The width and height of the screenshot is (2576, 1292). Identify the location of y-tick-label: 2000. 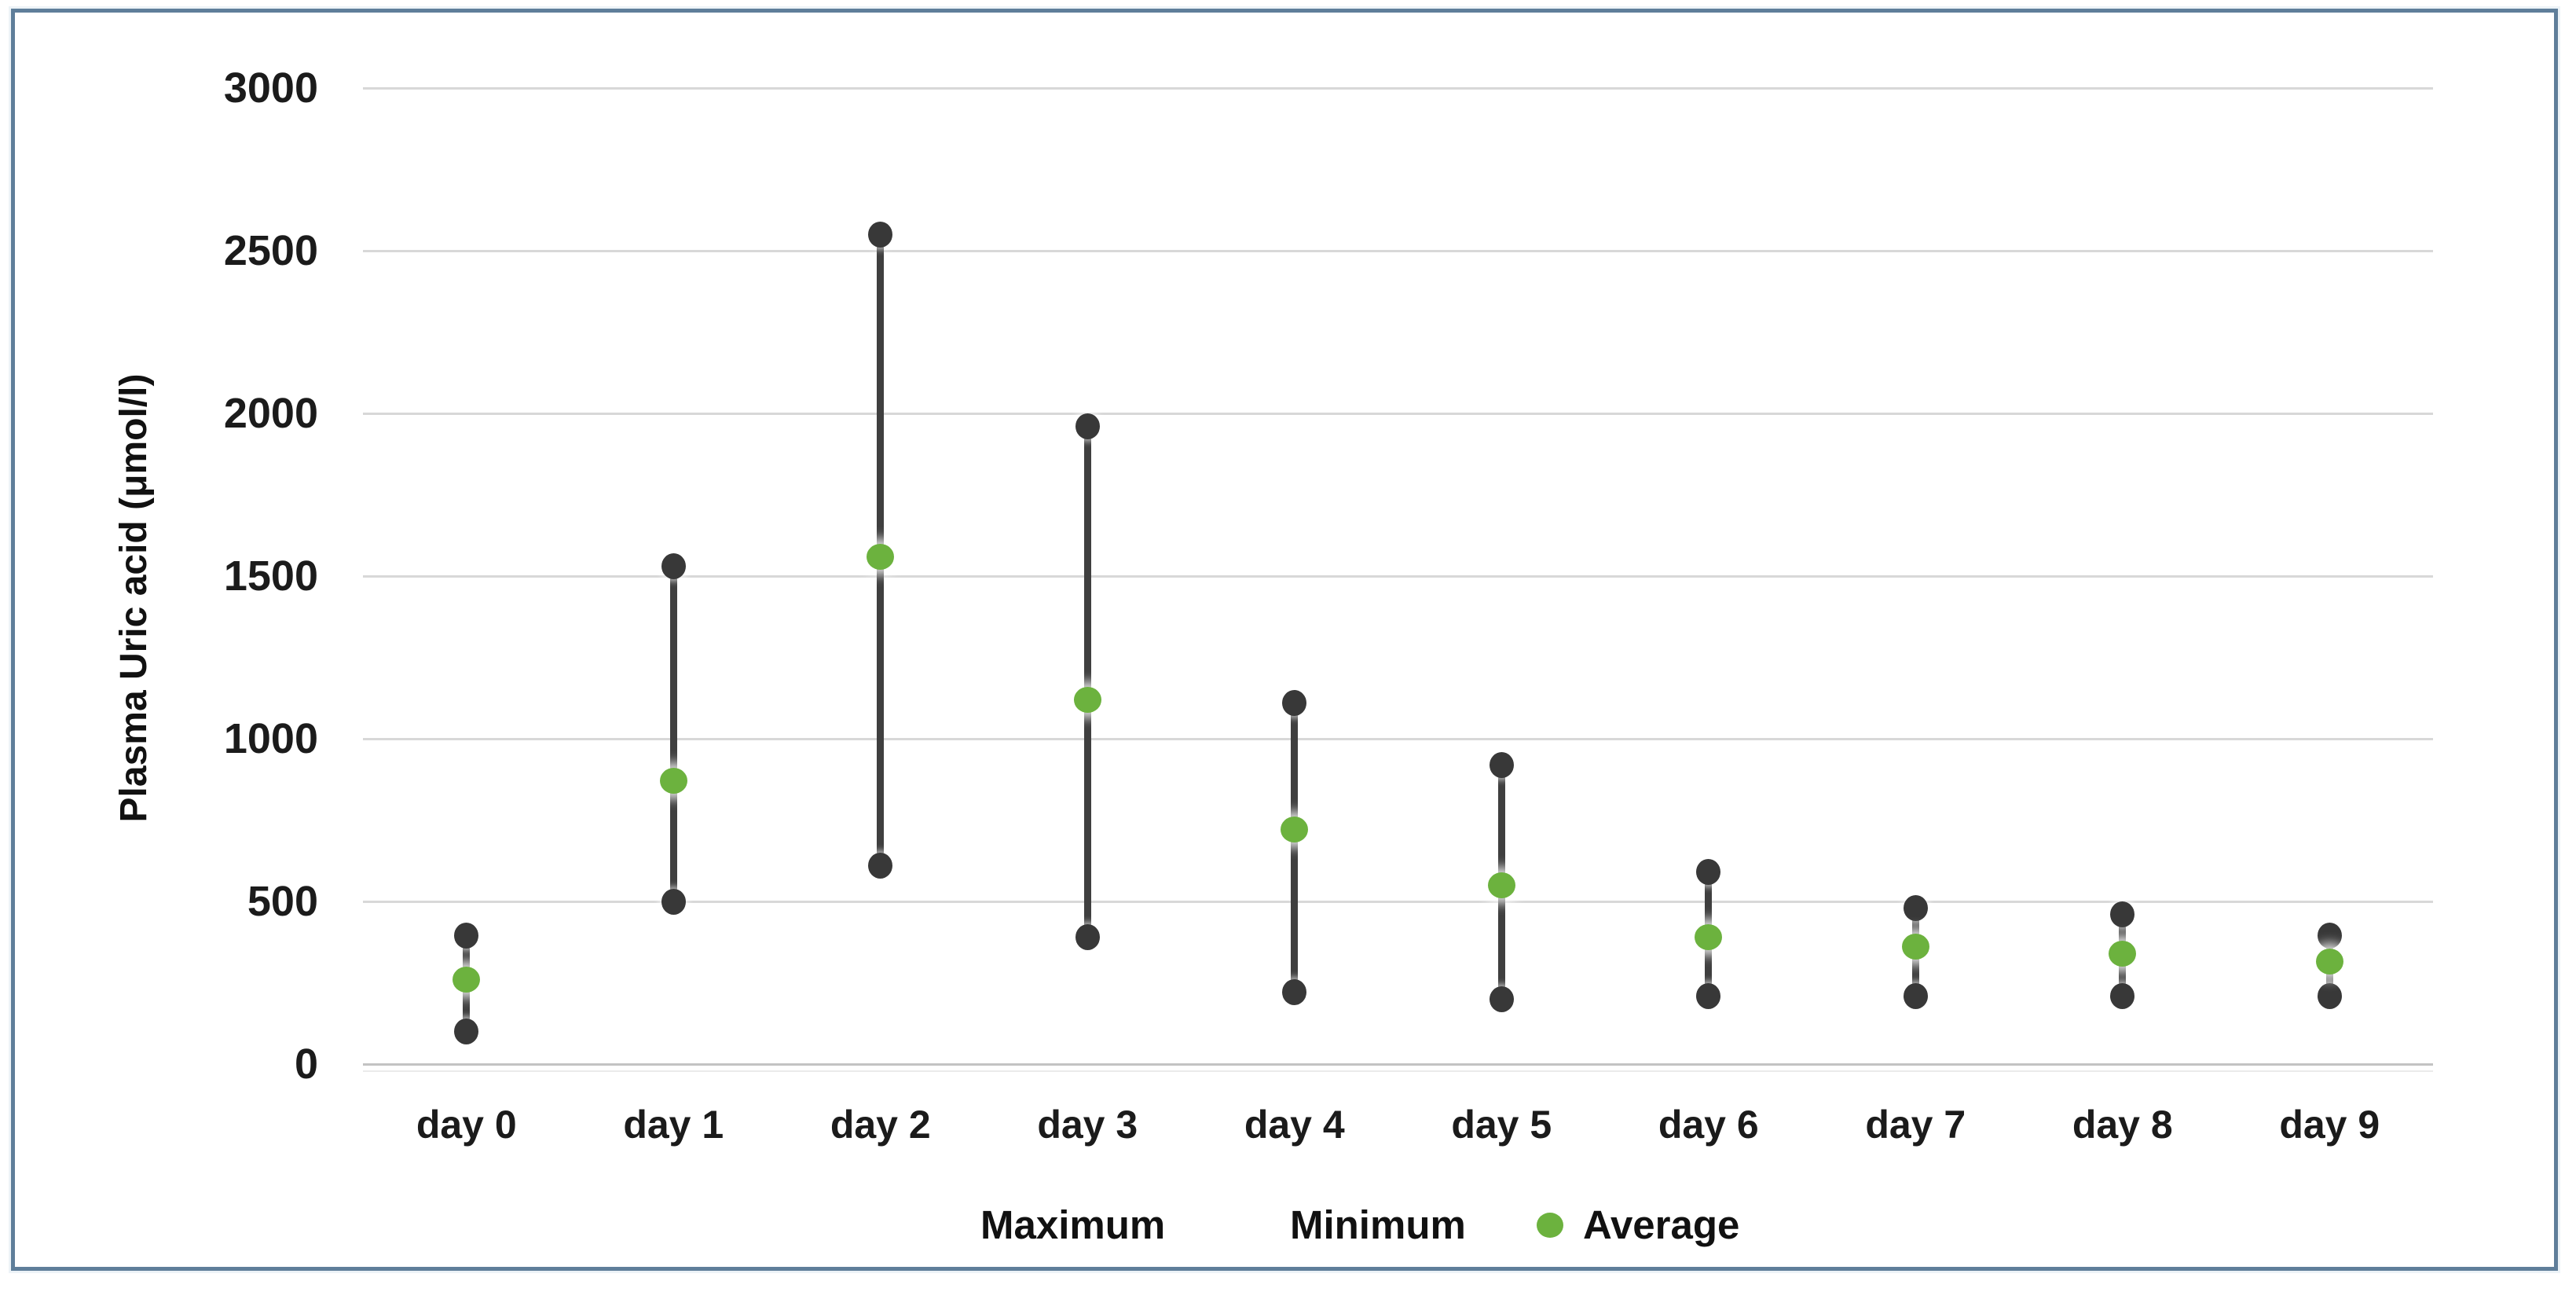
(270, 414).